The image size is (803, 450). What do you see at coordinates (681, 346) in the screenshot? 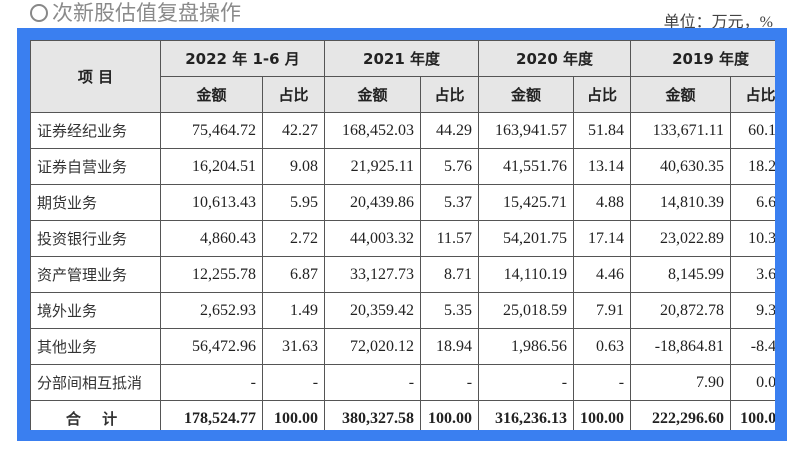
I see `amount-cell: -18,864.81` at bounding box center [681, 346].